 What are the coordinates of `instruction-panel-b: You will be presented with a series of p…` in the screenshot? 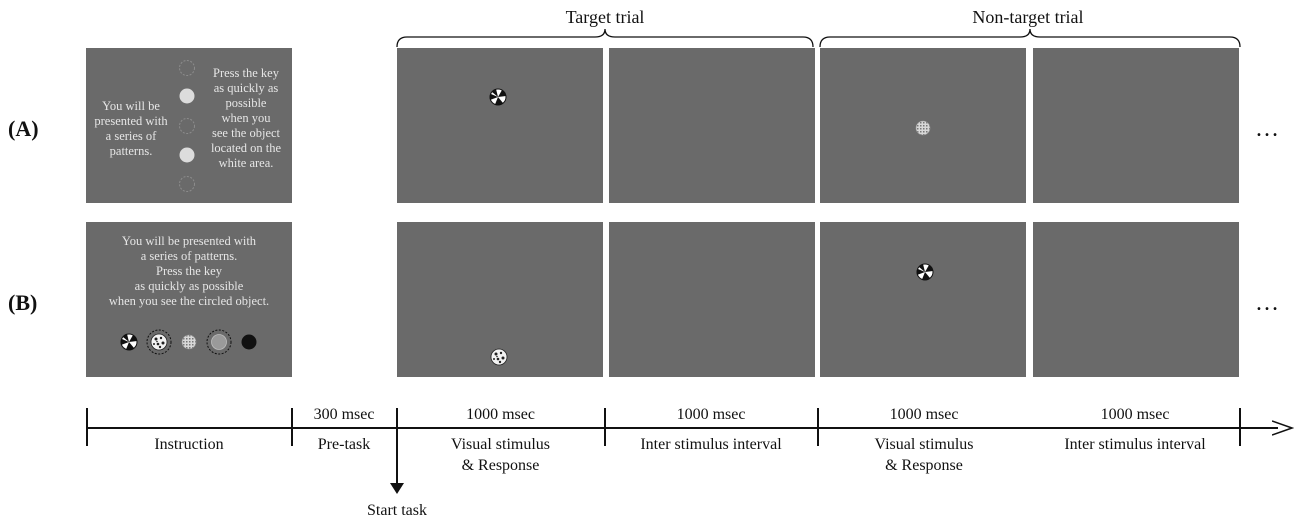 It's located at (189, 299).